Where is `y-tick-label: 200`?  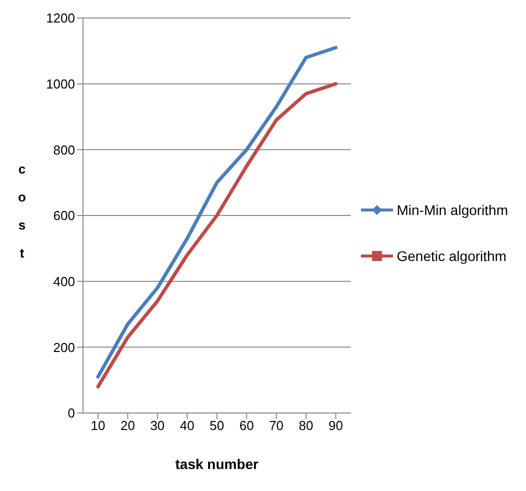
y-tick-label: 200 is located at coordinates (64, 347).